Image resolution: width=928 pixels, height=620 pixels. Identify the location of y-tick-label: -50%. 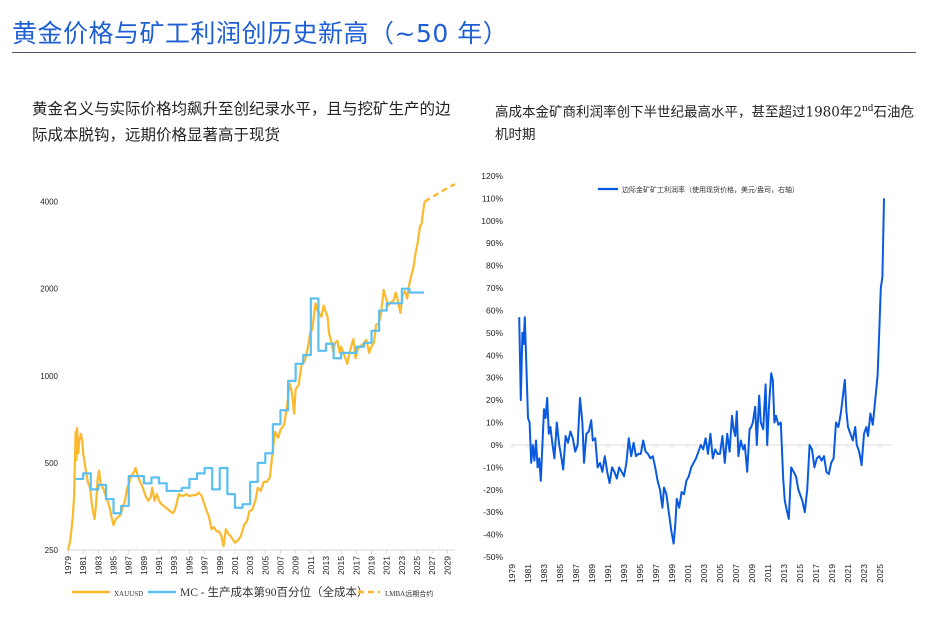
(493, 557).